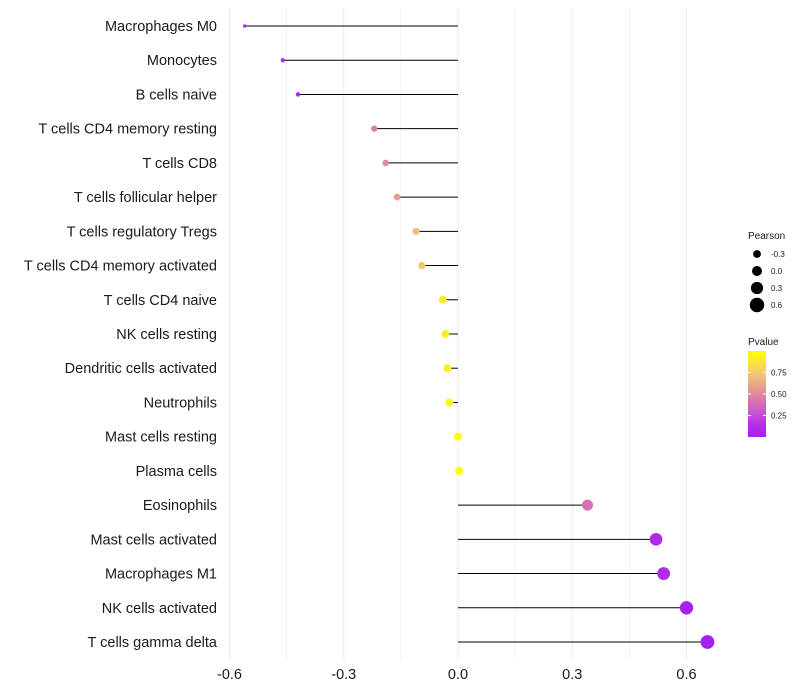 The image size is (800, 700). Describe the element at coordinates (778, 254) in the screenshot. I see `pearson-legend-label: -0.3` at that location.